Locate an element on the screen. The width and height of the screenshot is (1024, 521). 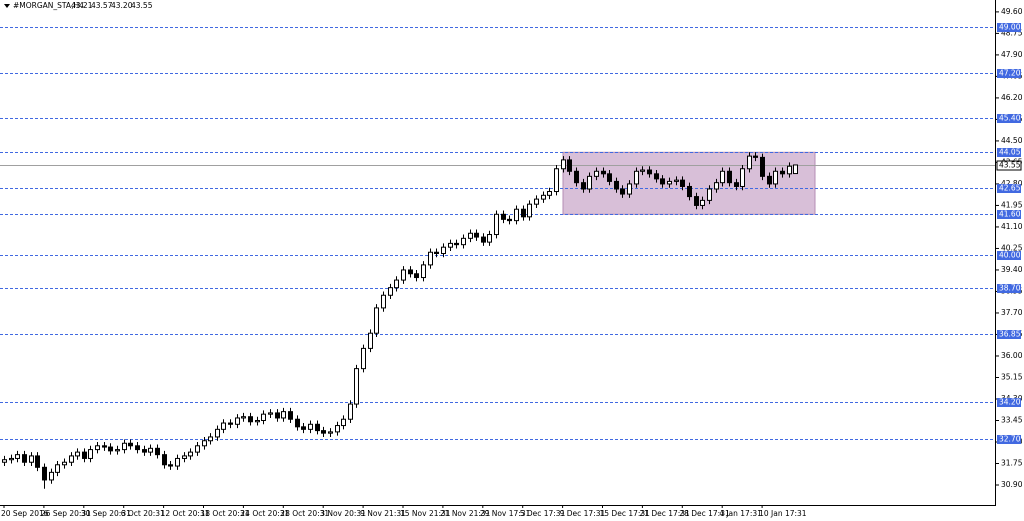
x-tick-label: 26 Sep 20:31 is located at coordinates (66, 513).